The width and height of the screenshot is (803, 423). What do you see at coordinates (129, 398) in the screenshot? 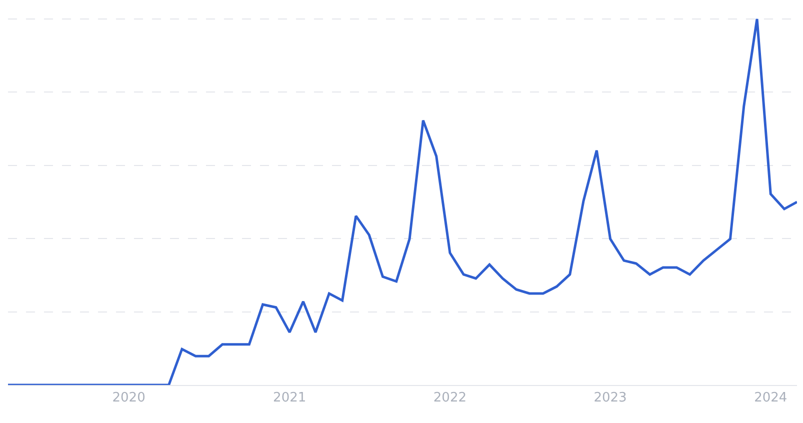
I see `x-tick-label: 2020` at bounding box center [129, 398].